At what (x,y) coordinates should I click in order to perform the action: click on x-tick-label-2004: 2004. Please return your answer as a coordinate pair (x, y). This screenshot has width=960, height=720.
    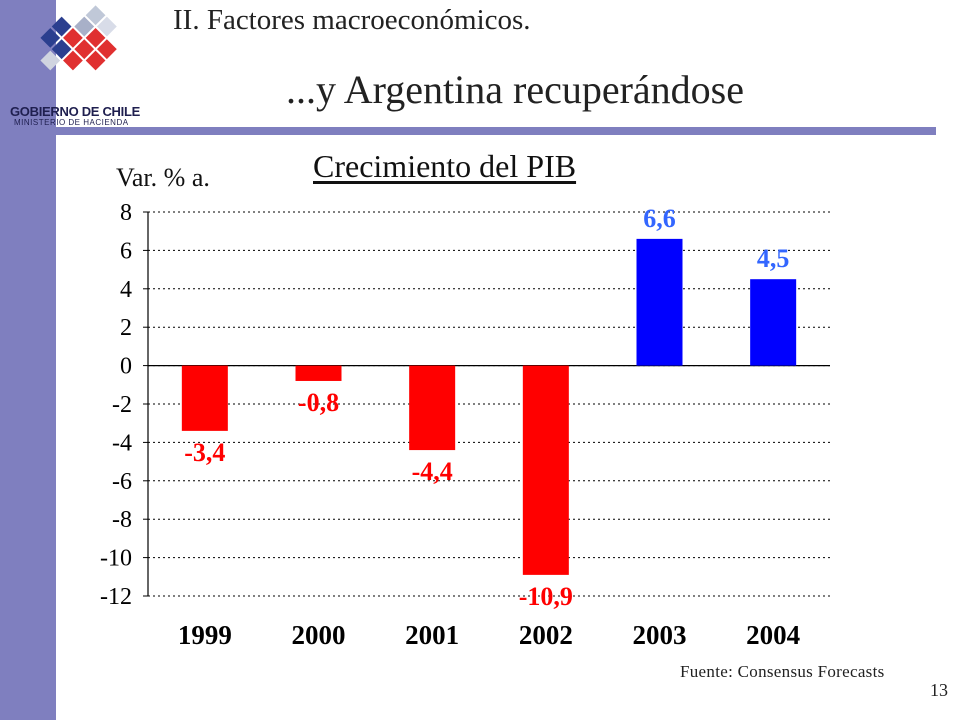
    Looking at the image, I should click on (773, 635).